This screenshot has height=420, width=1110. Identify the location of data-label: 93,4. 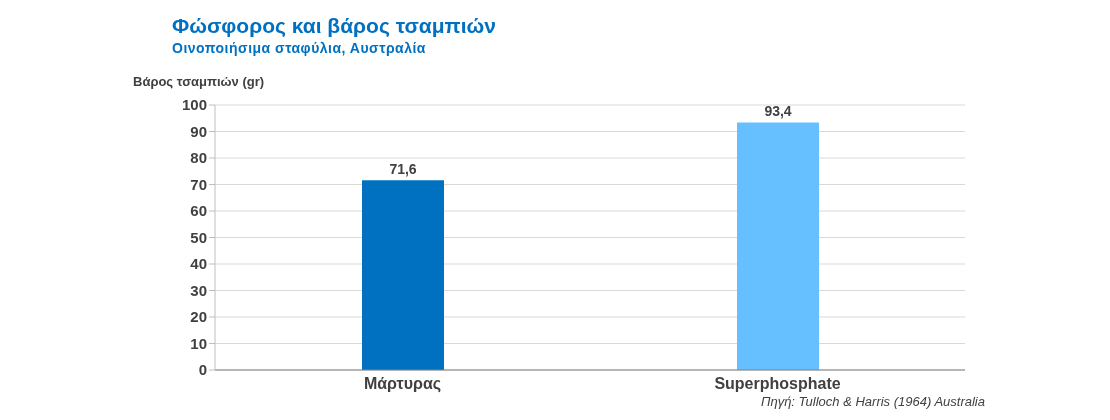
(778, 111).